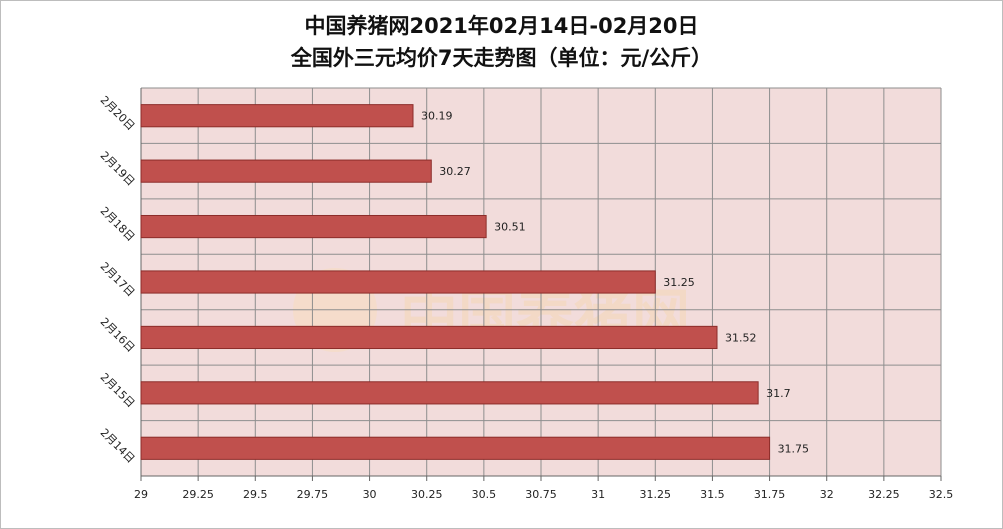  I want to click on x-tick-label: 32.25, so click(884, 494).